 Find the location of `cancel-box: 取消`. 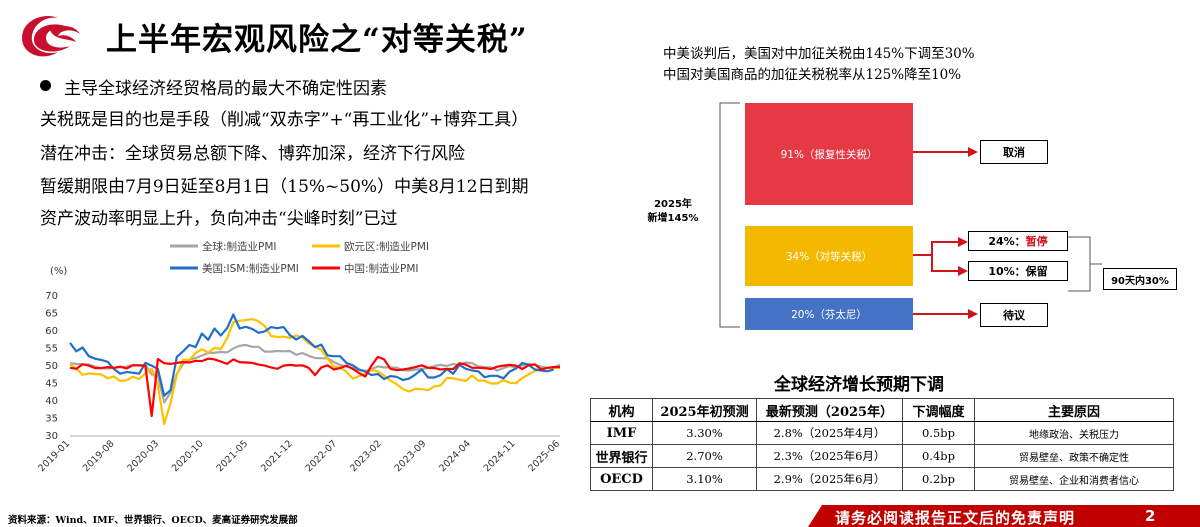

cancel-box: 取消 is located at coordinates (1014, 152).